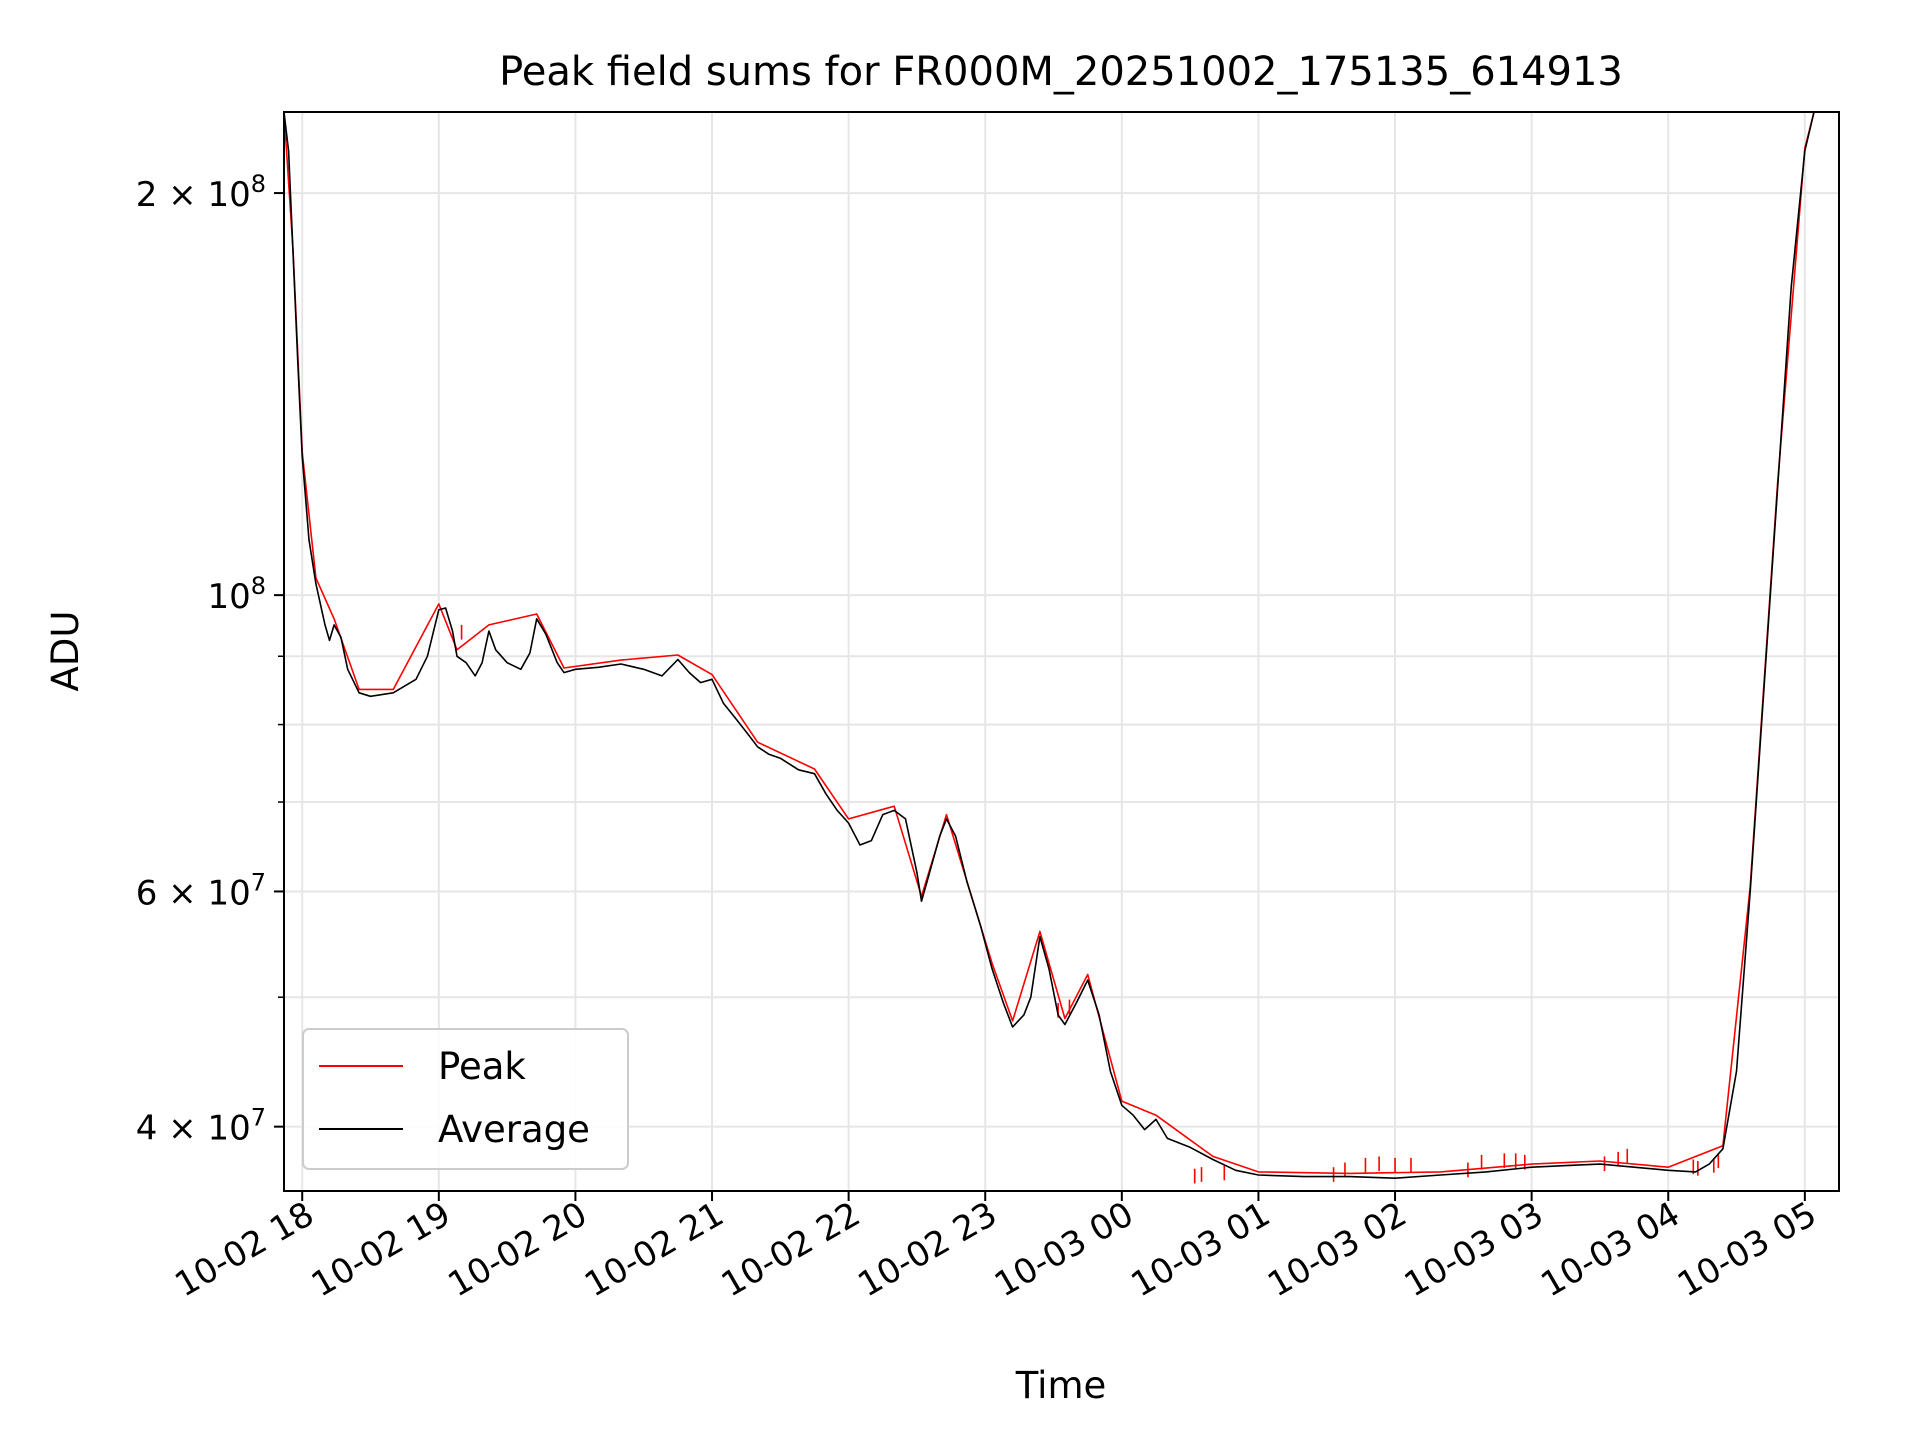  Describe the element at coordinates (514, 1129) in the screenshot. I see `legend-label-average: Average` at that location.